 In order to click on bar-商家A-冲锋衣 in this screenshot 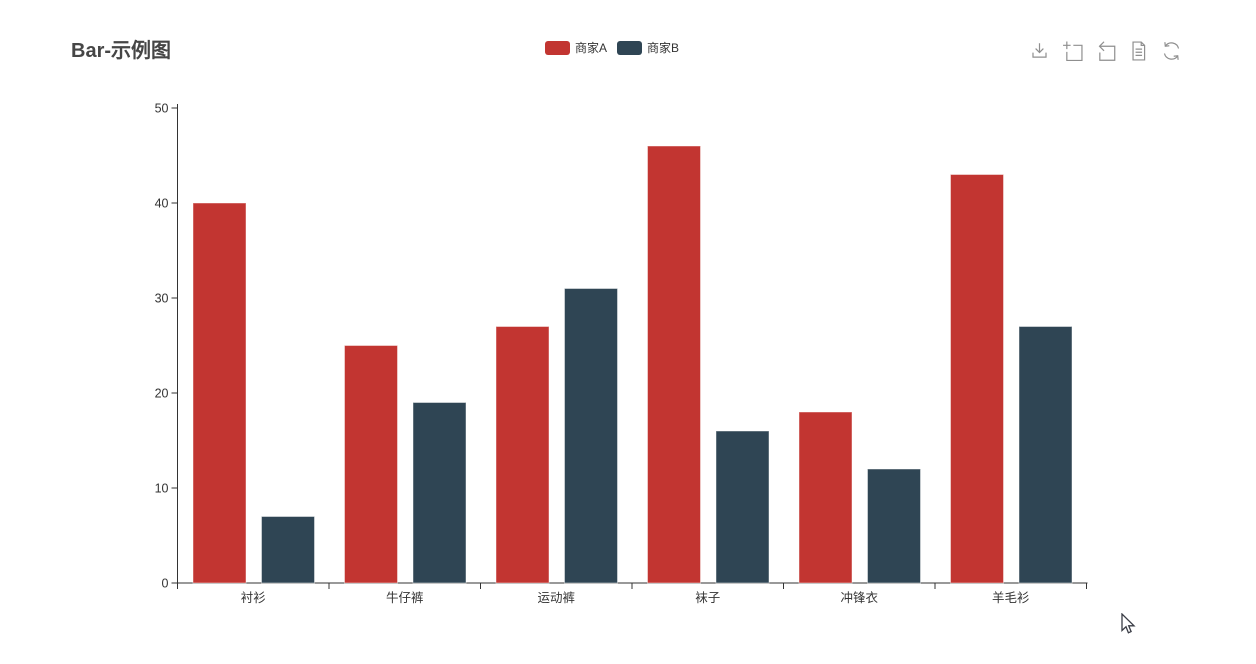, I will do `click(825, 497)`.